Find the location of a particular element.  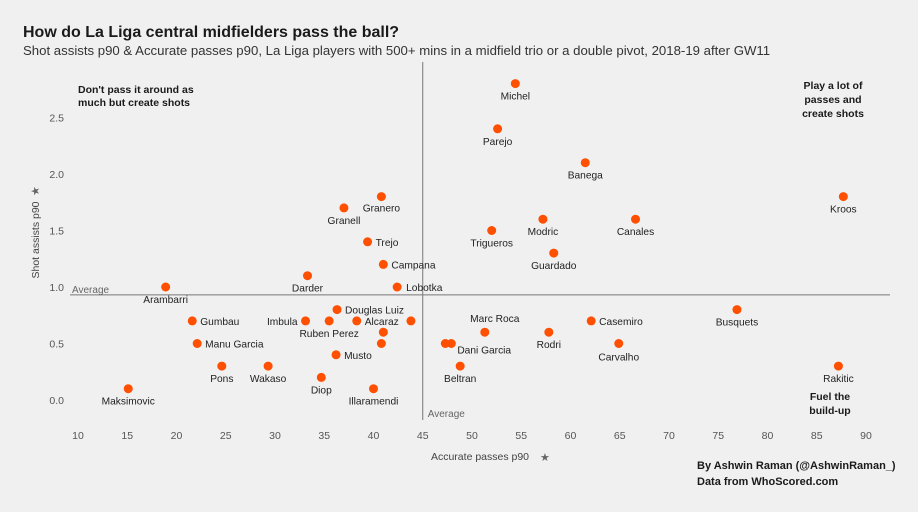

y-axis-label: Shot assists p90 is located at coordinates (36, 239).